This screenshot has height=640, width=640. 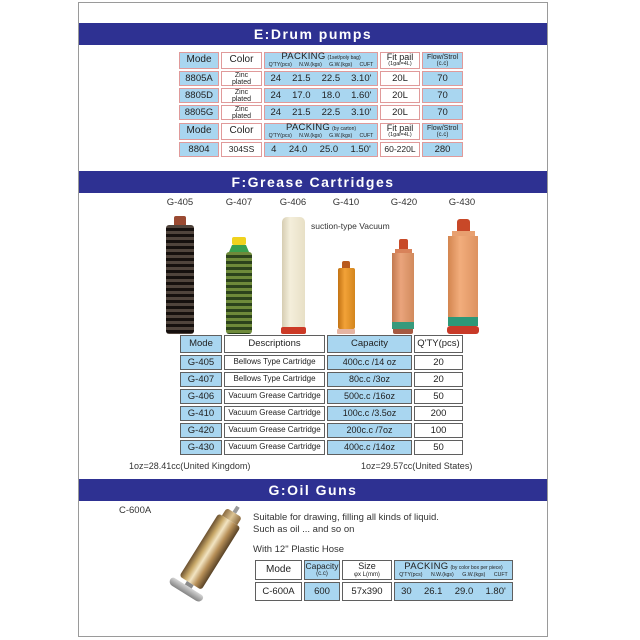 I want to click on qty-cell: 20, so click(x=438, y=379).